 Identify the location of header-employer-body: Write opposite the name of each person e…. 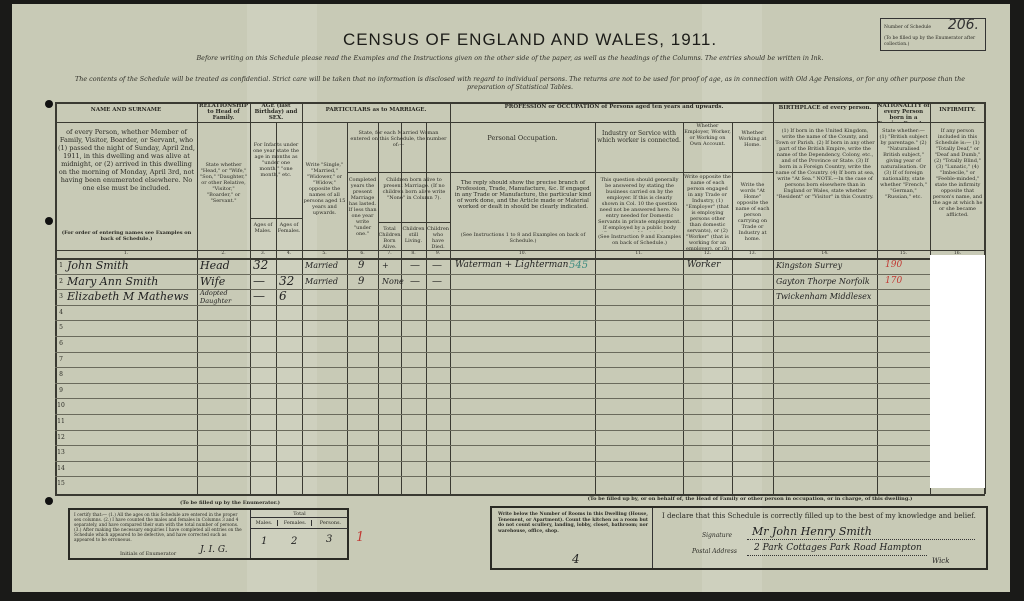
(707, 212).